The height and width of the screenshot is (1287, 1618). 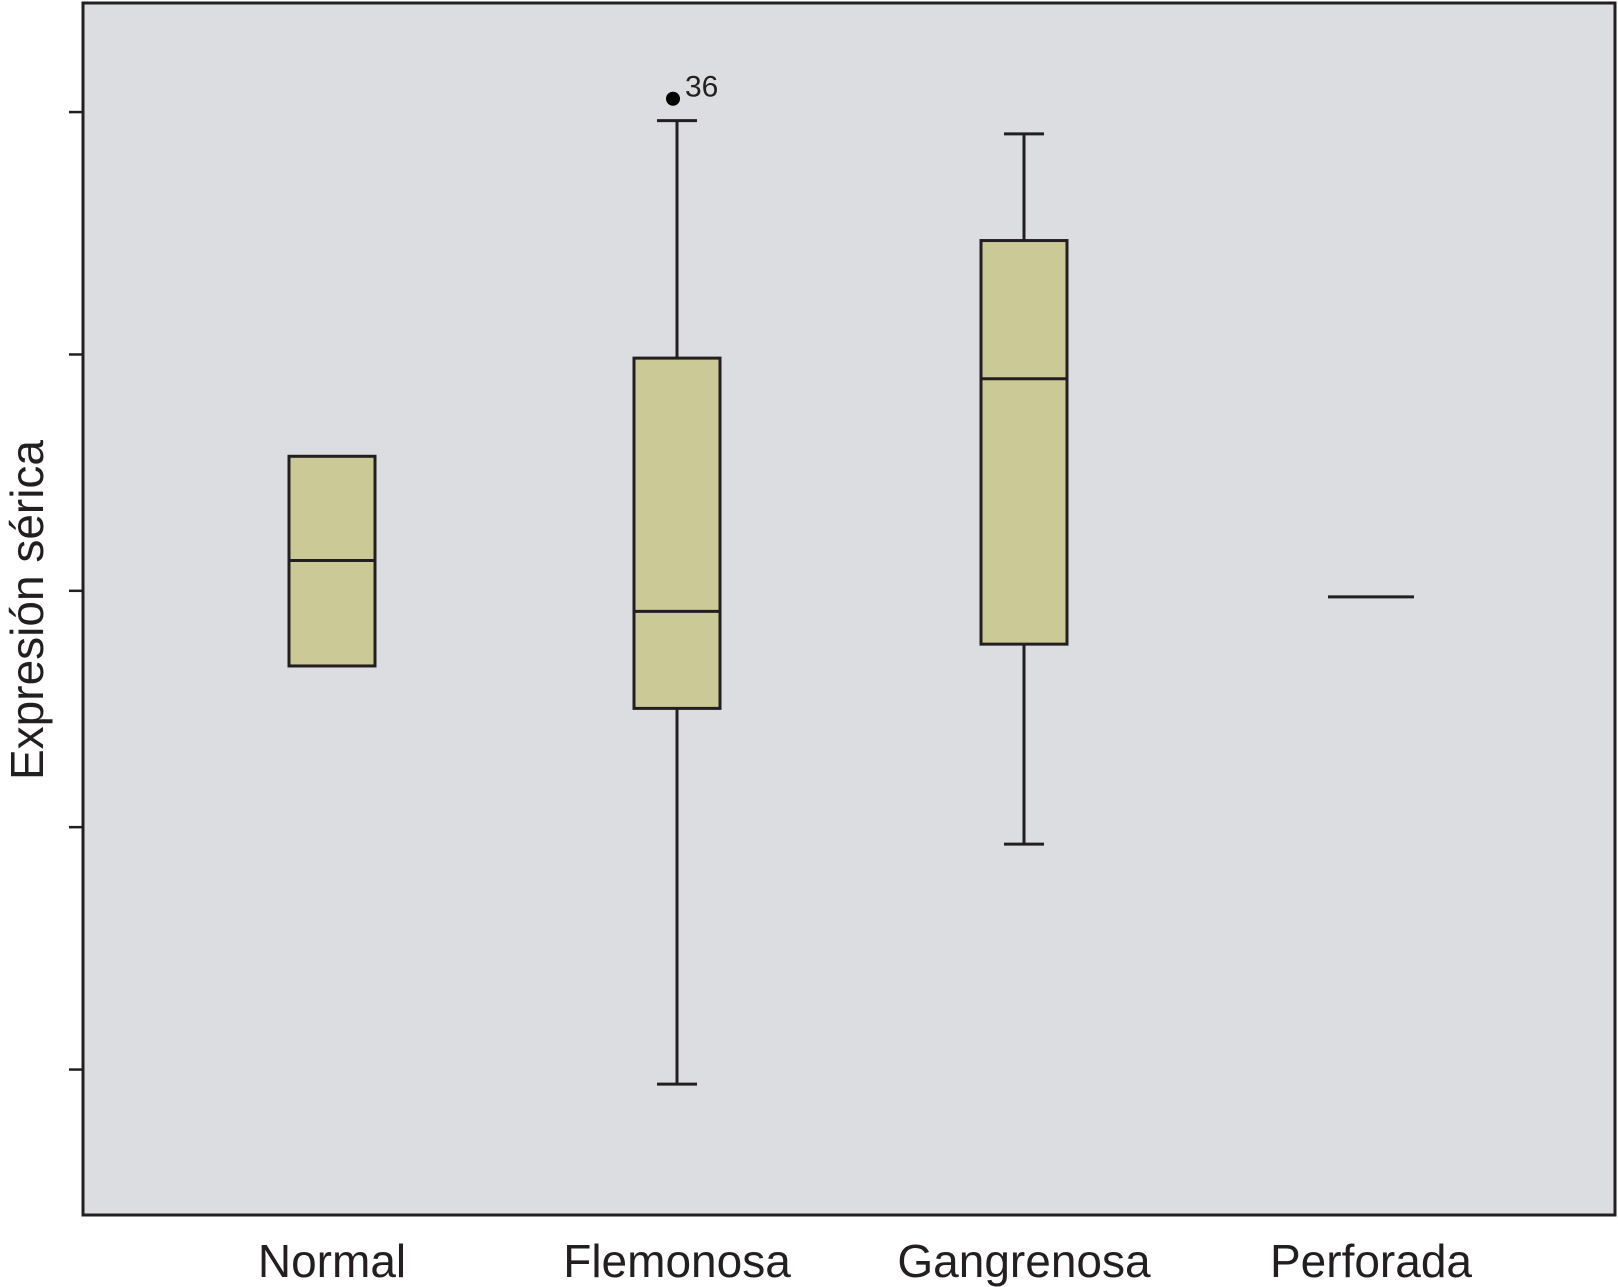 What do you see at coordinates (1371, 1261) in the screenshot?
I see `x-tick-label-perforada: Perforada` at bounding box center [1371, 1261].